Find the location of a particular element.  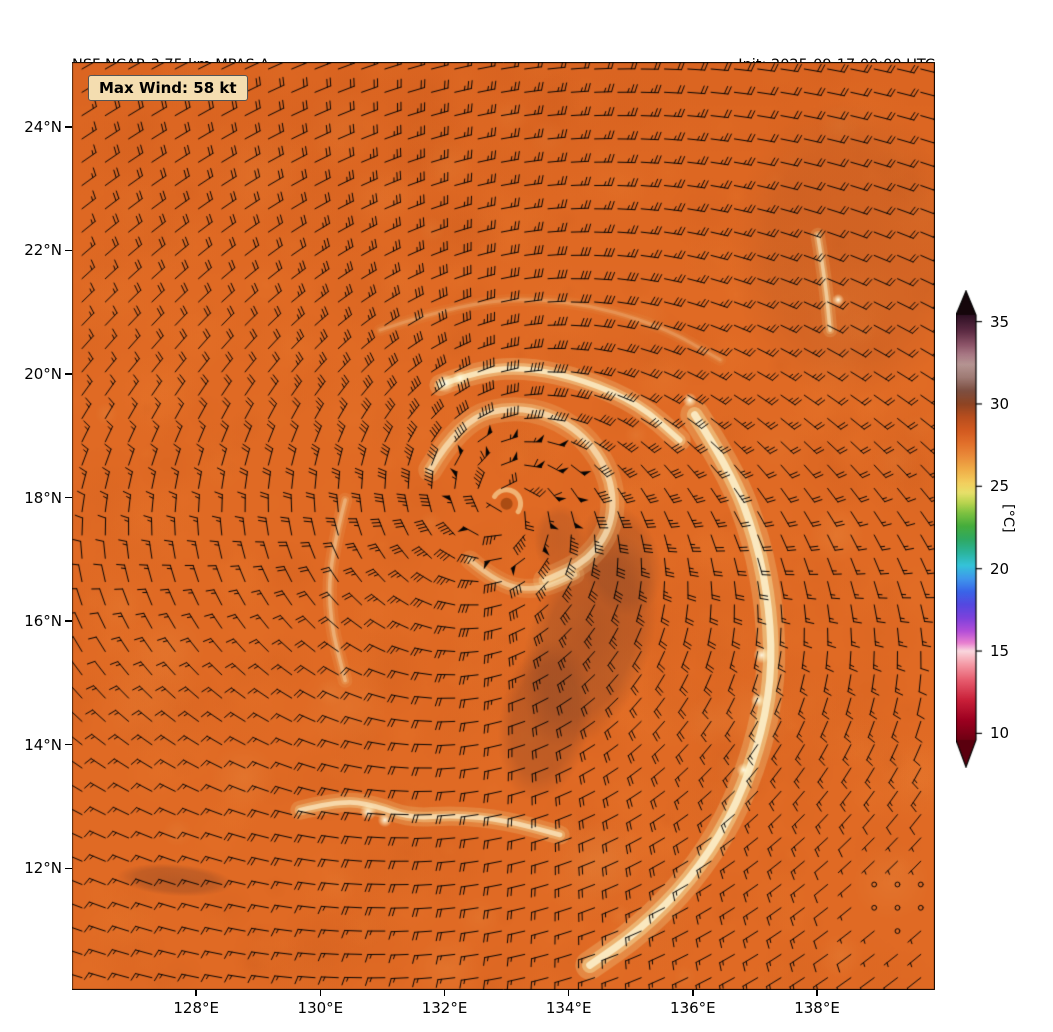

colorbar-tick-label: 30 is located at coordinates (1000, 403).